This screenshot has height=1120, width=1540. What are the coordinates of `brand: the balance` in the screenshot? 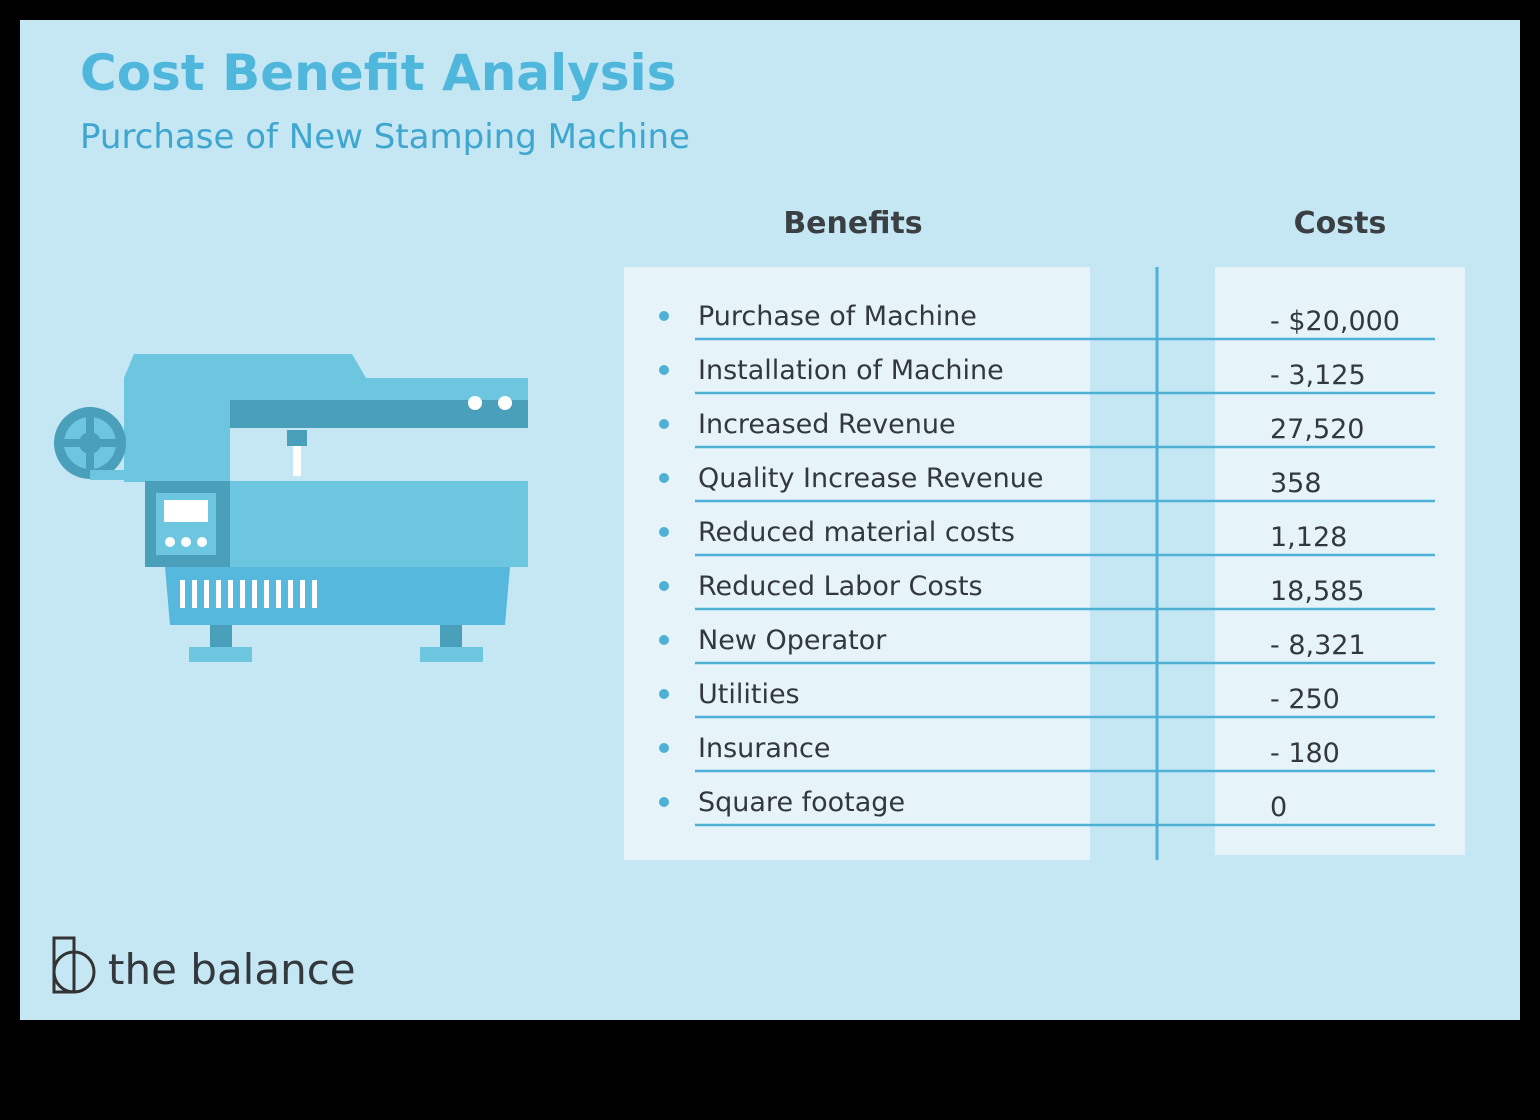 It's located at (232, 969).